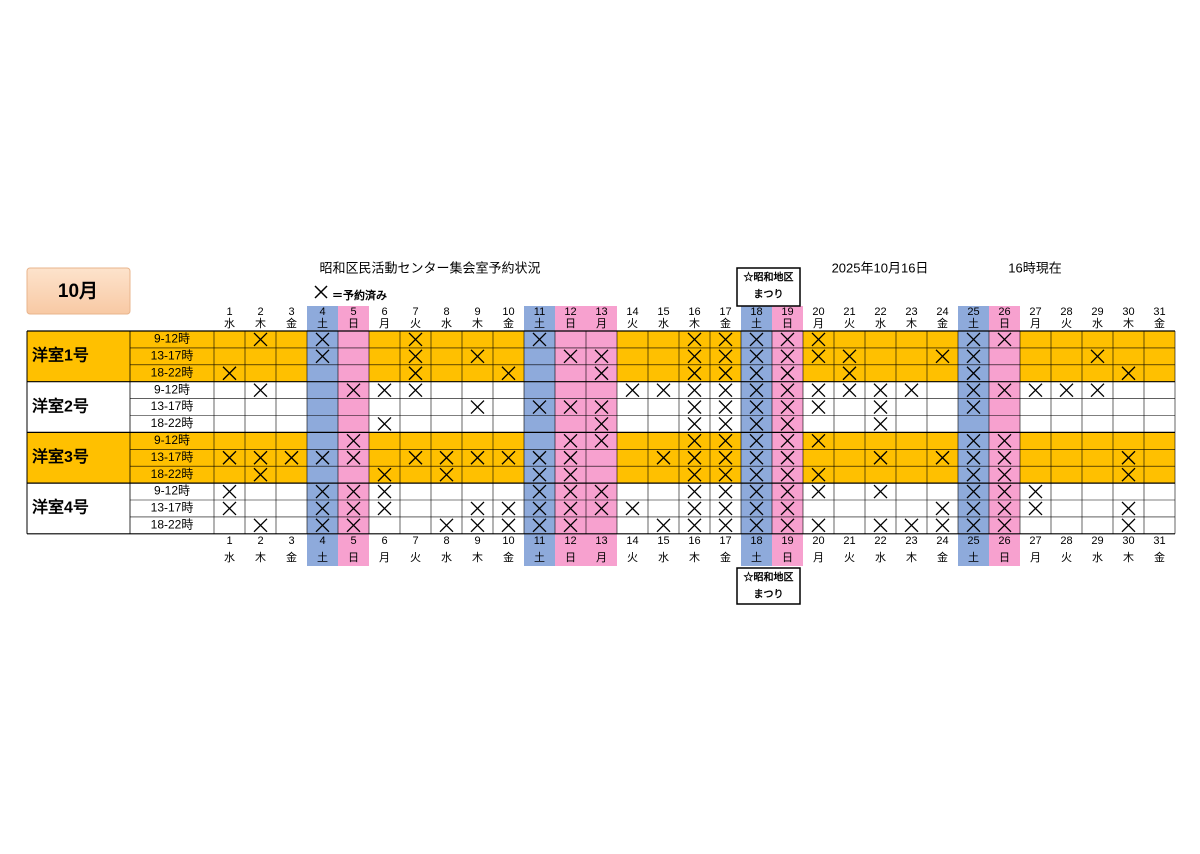  What do you see at coordinates (291, 541) in the screenshot?
I see `day-number: 3` at bounding box center [291, 541].